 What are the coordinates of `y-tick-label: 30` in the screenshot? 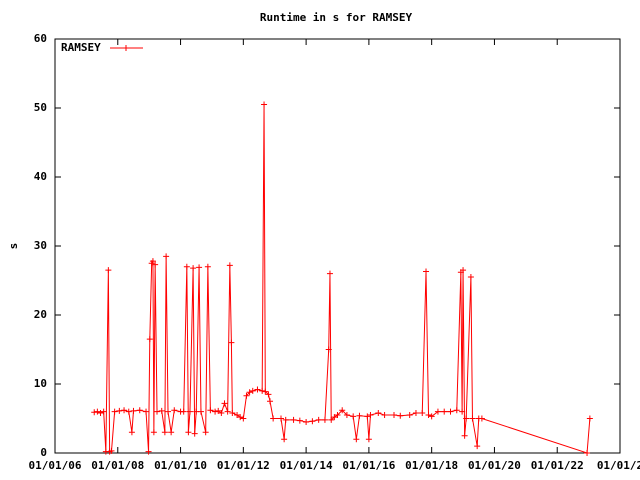 It's located at (40, 245).